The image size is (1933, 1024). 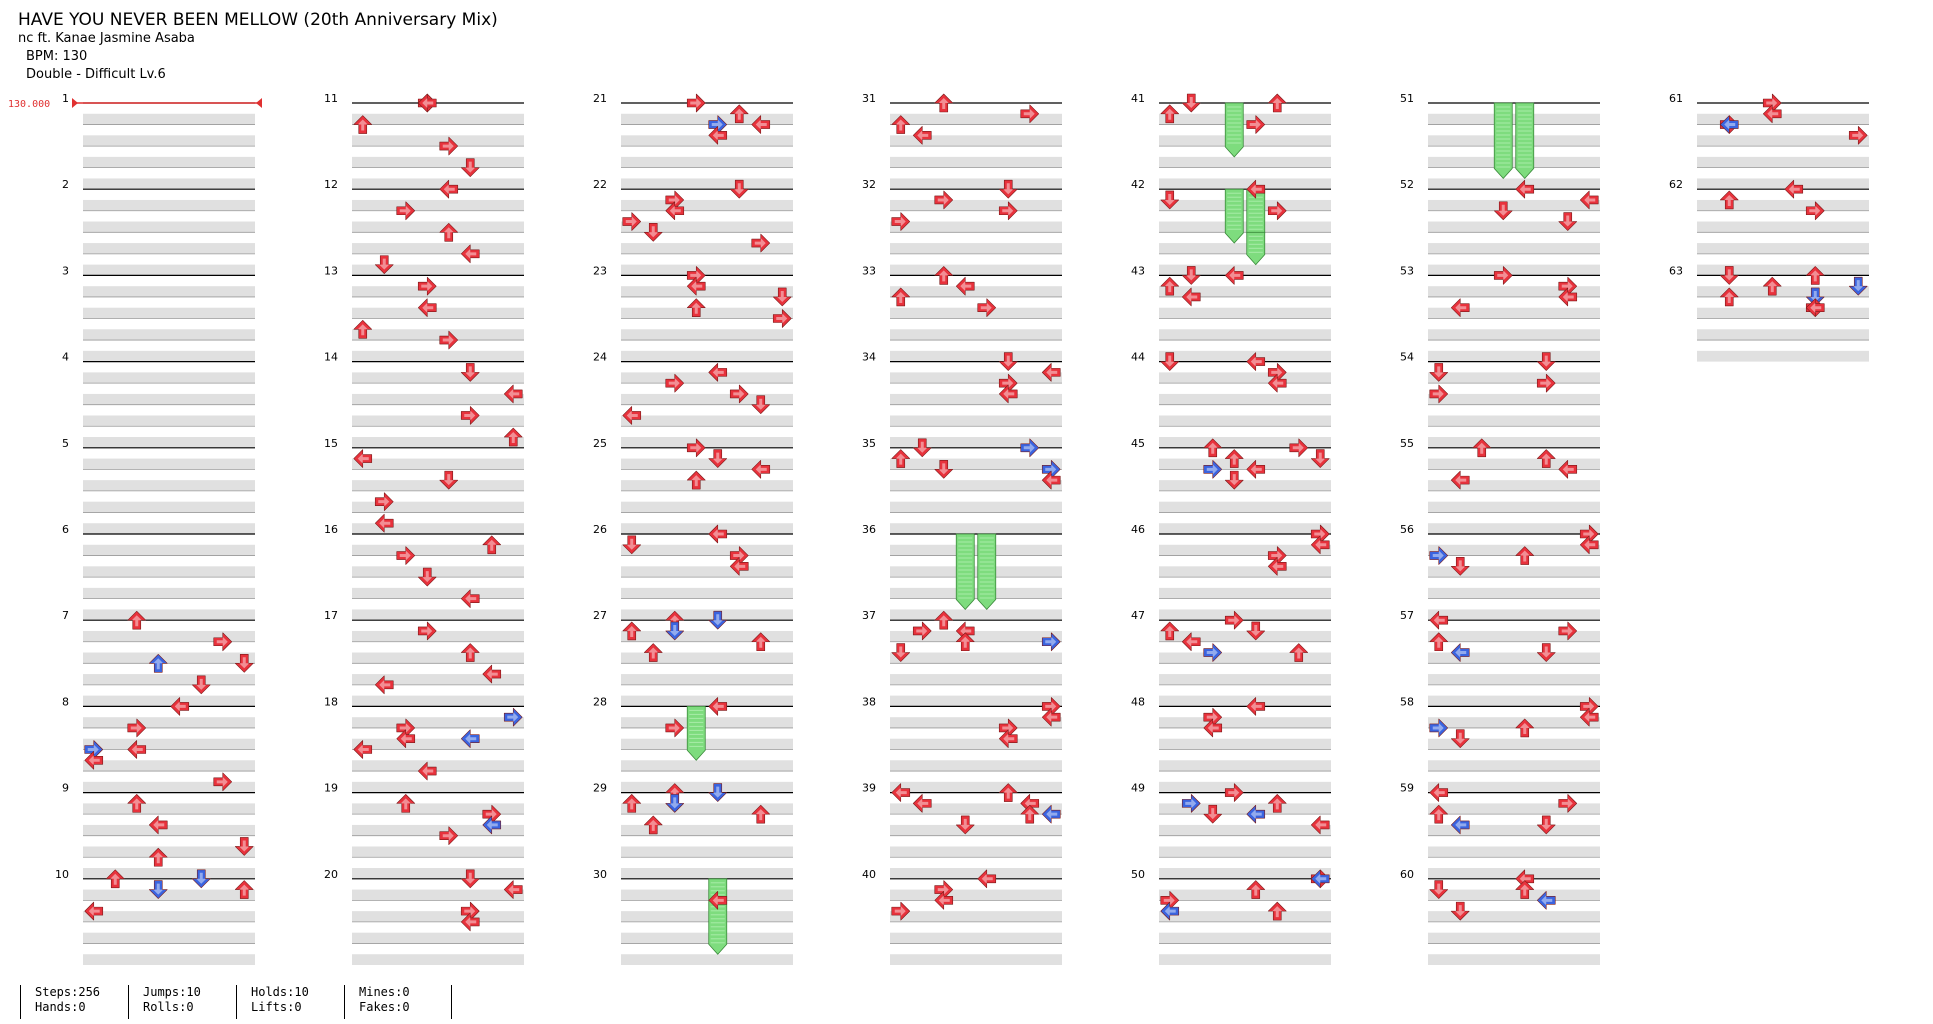 What do you see at coordinates (693, 916) in the screenshot?
I see `measure: 30` at bounding box center [693, 916].